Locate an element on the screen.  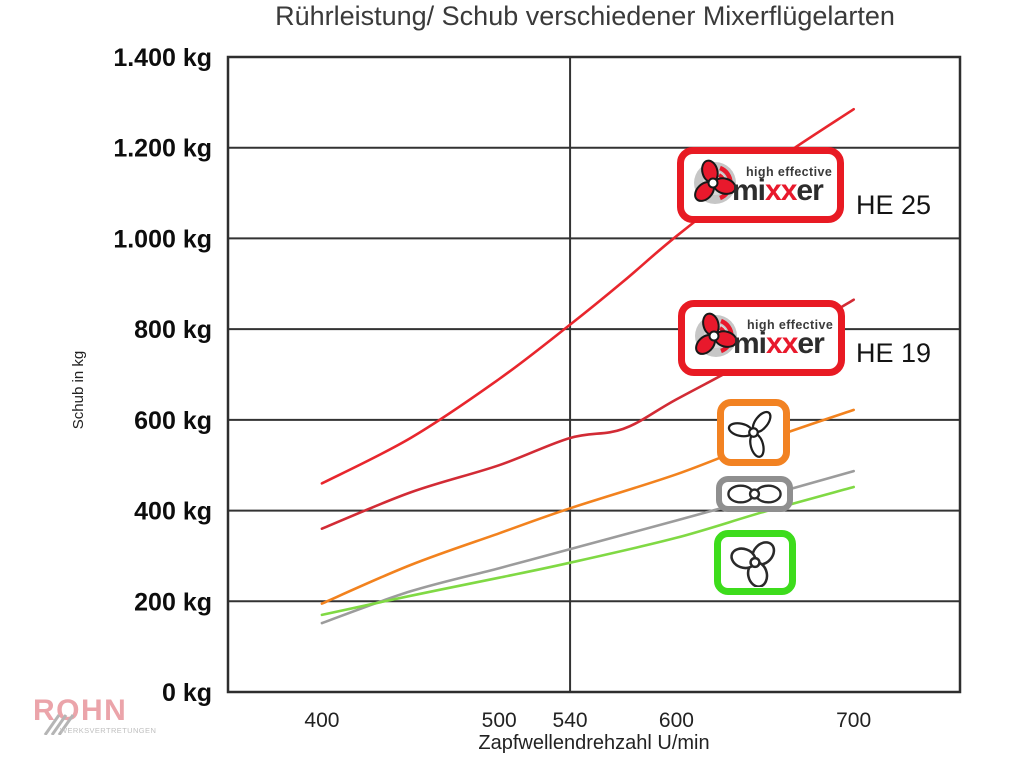
green-propeller-icon is located at coordinates (753, 564).